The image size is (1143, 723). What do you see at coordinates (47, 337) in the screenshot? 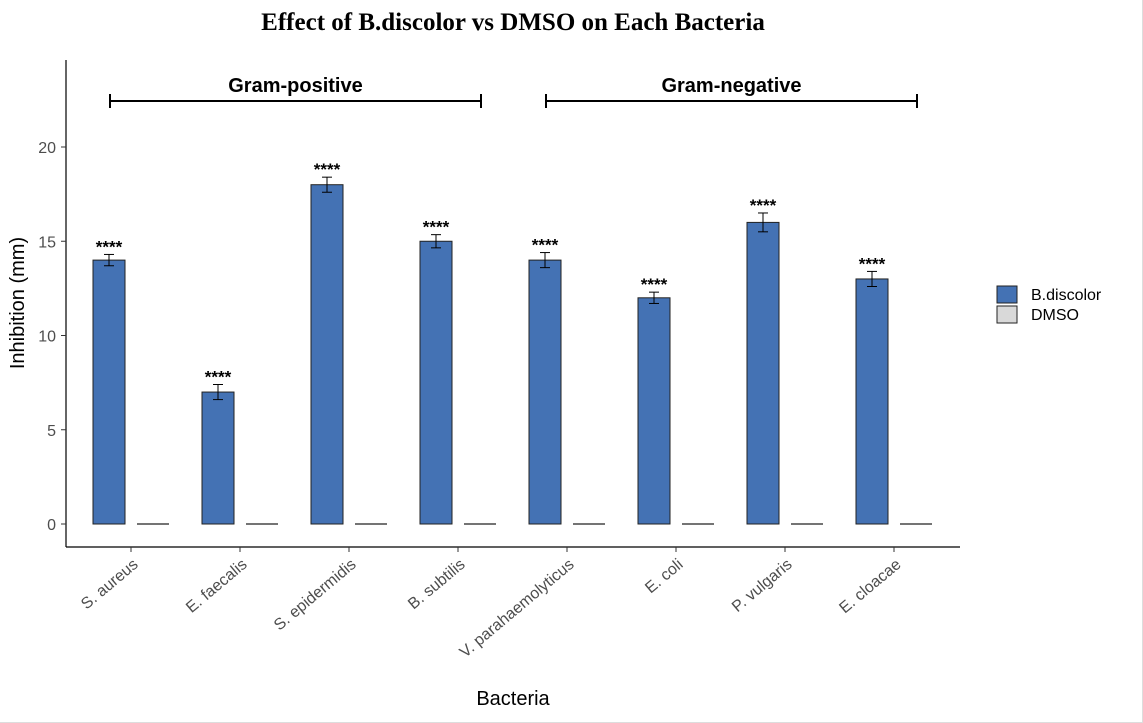
I see `y-tick-label: 10` at bounding box center [47, 337].